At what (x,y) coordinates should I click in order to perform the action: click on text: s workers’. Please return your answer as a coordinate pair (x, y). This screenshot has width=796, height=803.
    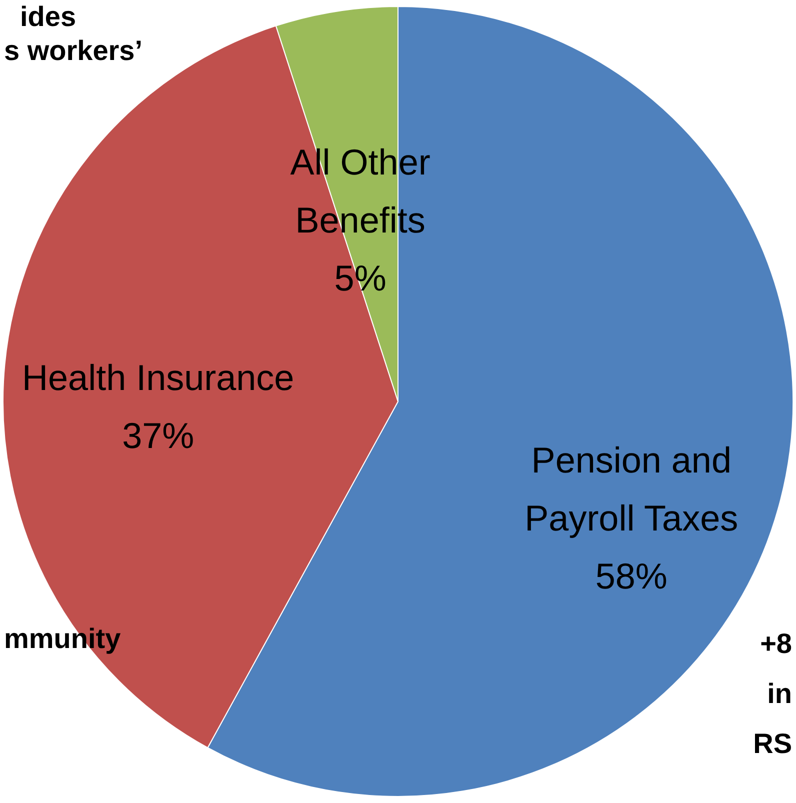
    Looking at the image, I should click on (73, 50).